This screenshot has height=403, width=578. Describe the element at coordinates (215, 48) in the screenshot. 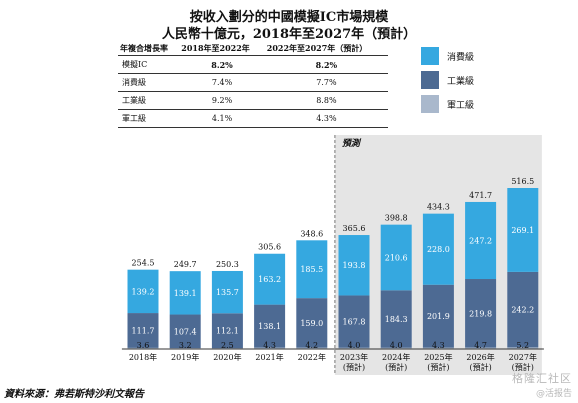

I see `cagr-header-period1: 2018年至2022年` at that location.